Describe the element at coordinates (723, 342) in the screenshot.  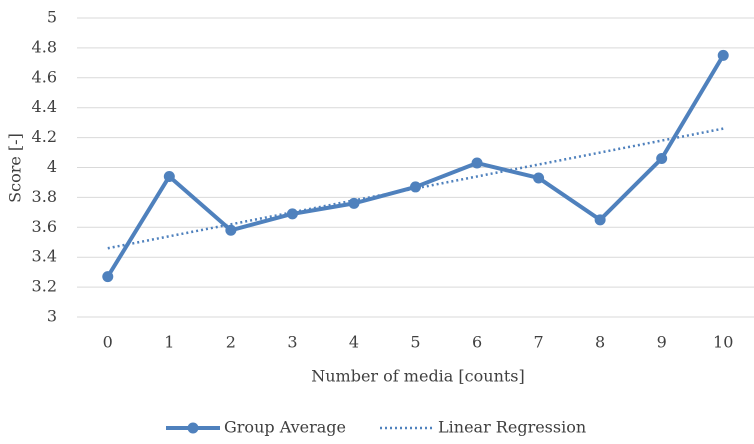
I see `x-tick-label: 10` at that location.